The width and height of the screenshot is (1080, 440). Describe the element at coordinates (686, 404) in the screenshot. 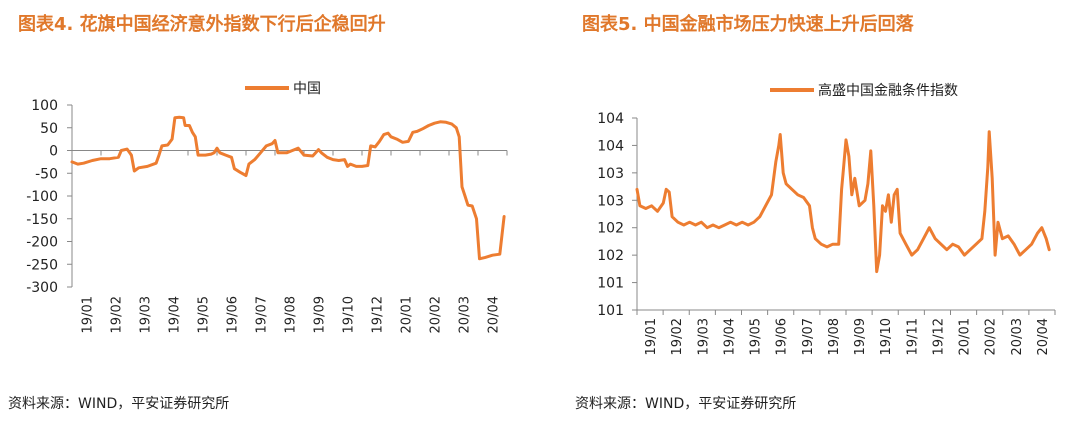

I see `chart2-source: 资料来源：WIND，平安证券研究所` at that location.